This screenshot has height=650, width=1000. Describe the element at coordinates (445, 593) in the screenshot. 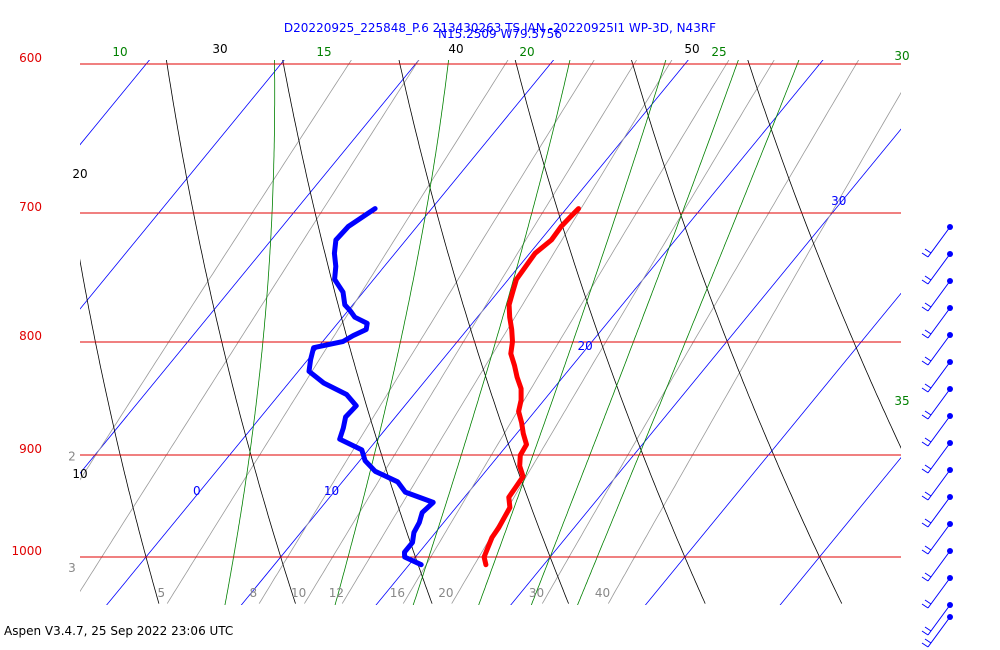

I see `mixing-ratio-label: 20` at that location.